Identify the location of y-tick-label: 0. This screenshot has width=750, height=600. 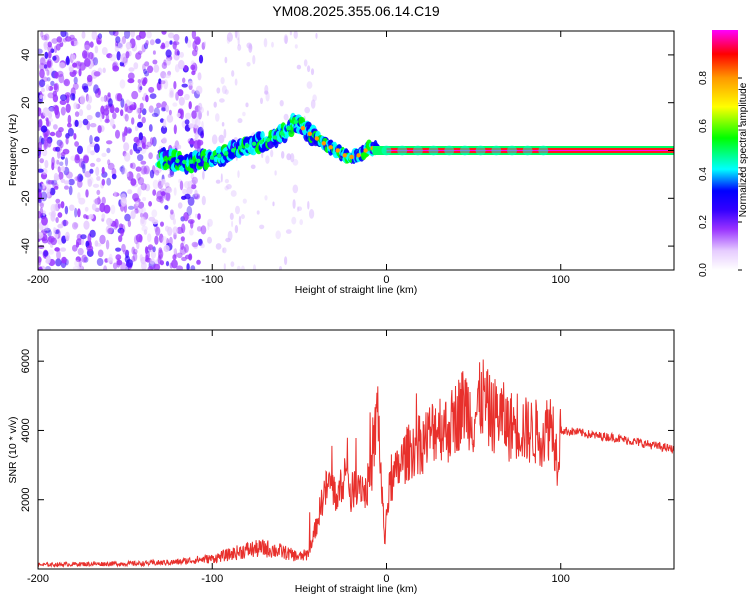
(26, 150).